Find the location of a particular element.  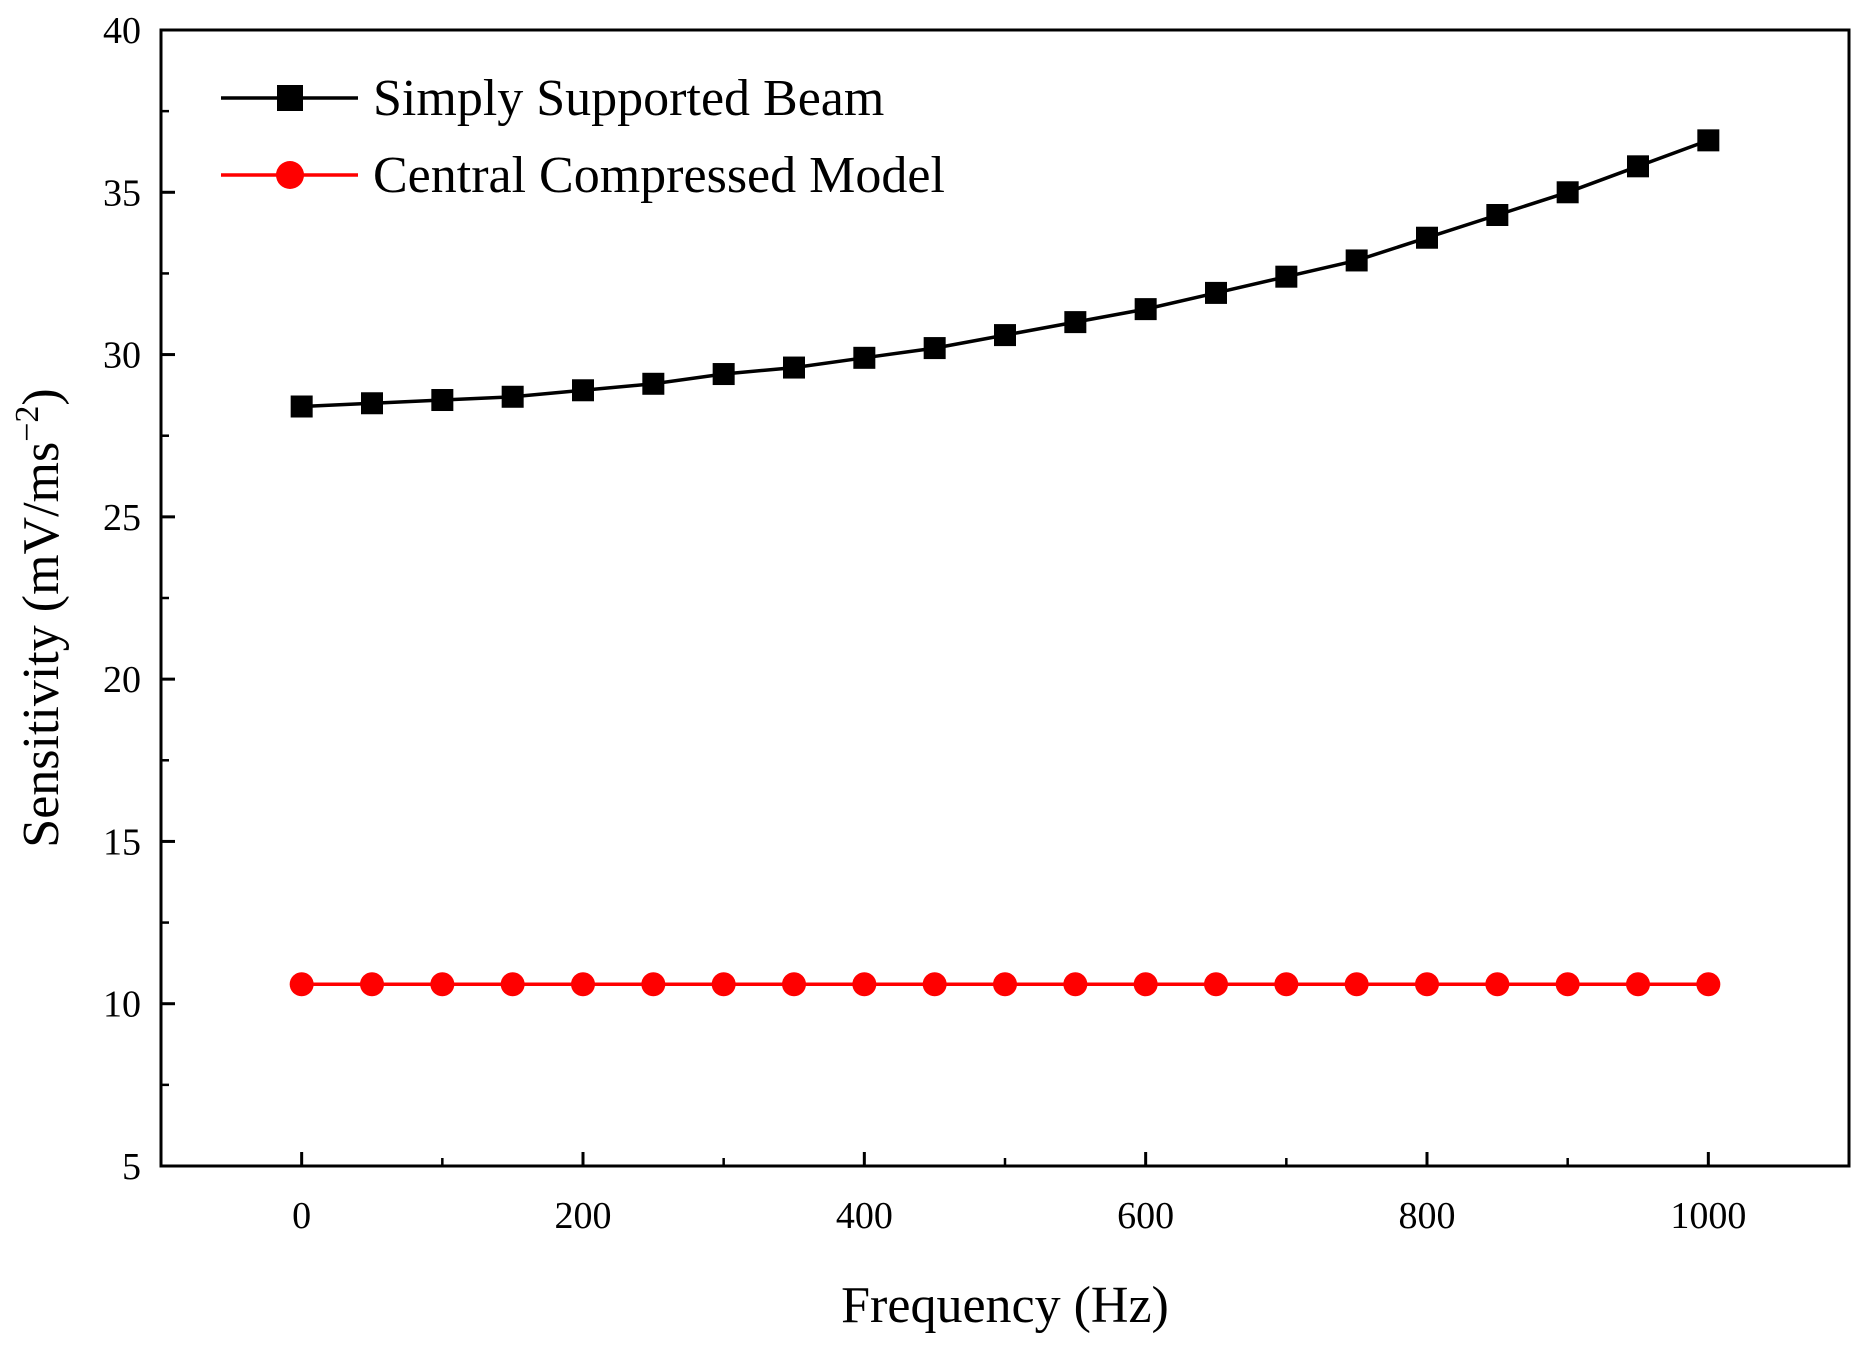

legend-item-1: Central Compressed Model is located at coordinates (583, 175).